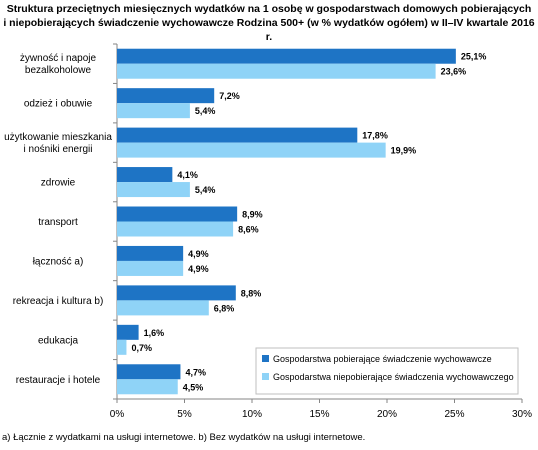  I want to click on category-label: użytkowanie mieszkania i nośniki energii, so click(58, 143).